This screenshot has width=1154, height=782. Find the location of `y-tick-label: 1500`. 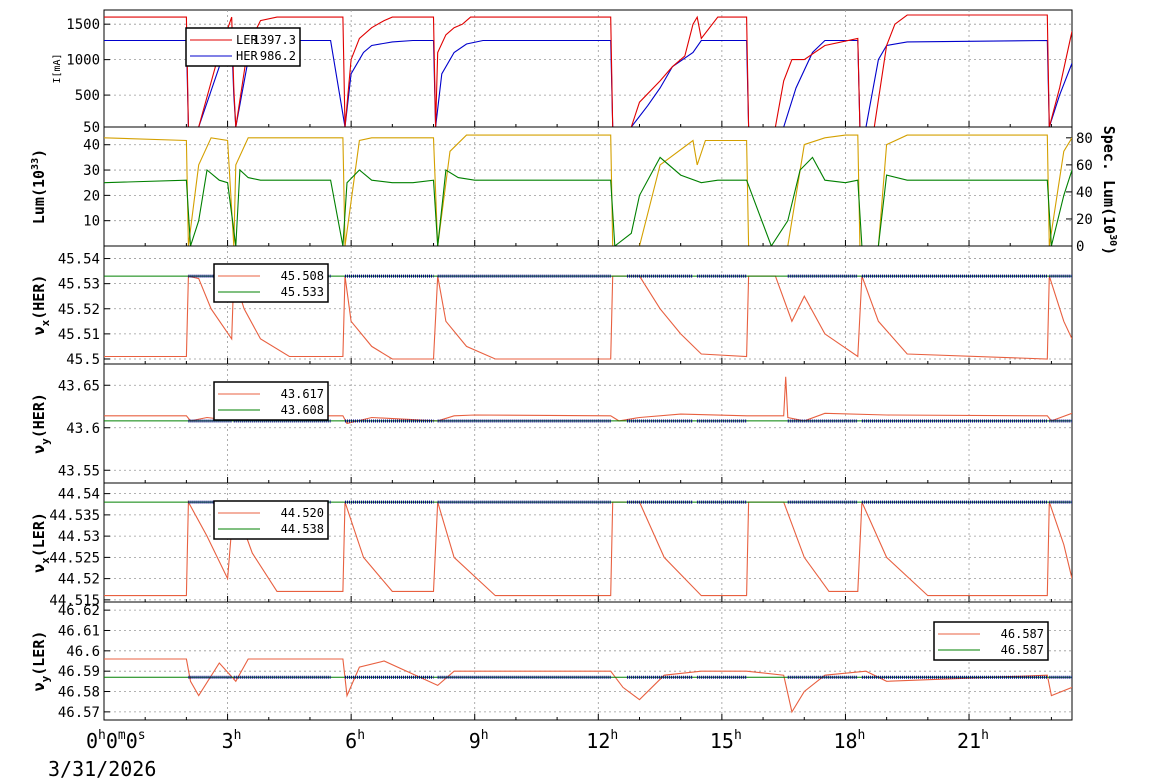

y-tick-label: 1500 is located at coordinates (83, 25).